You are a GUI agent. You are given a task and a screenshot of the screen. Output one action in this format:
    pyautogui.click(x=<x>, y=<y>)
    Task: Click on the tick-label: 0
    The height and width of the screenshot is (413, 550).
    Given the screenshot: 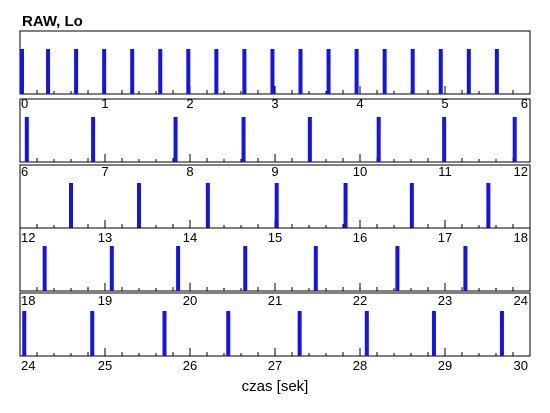 What is the action you would take?
    pyautogui.click(x=24, y=103)
    